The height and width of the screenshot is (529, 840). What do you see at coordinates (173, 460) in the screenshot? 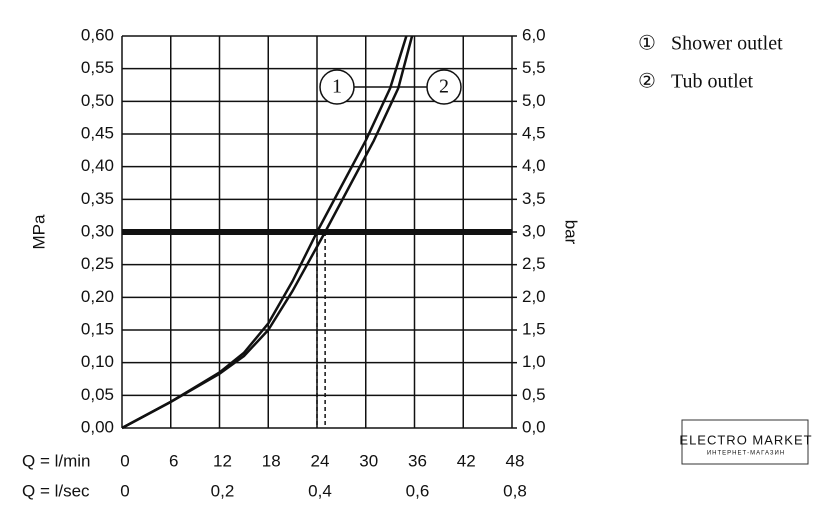
I see `x-tick-label: 6` at bounding box center [173, 460].